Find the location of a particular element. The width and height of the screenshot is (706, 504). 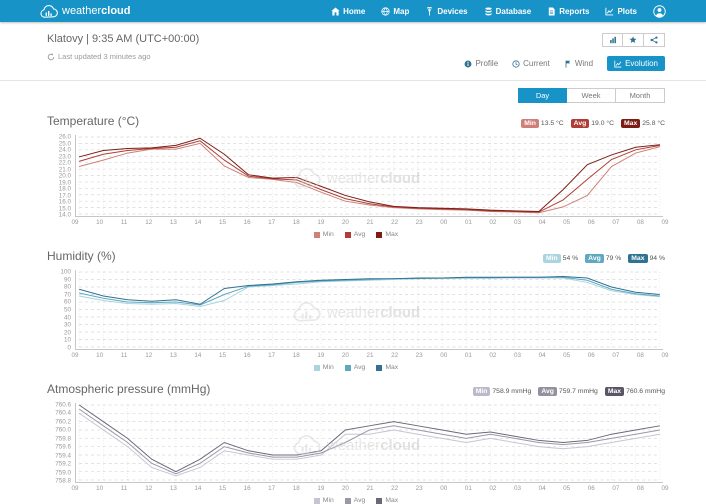

last-updated-text: Last updated 3 minutes ago is located at coordinates (104, 56).